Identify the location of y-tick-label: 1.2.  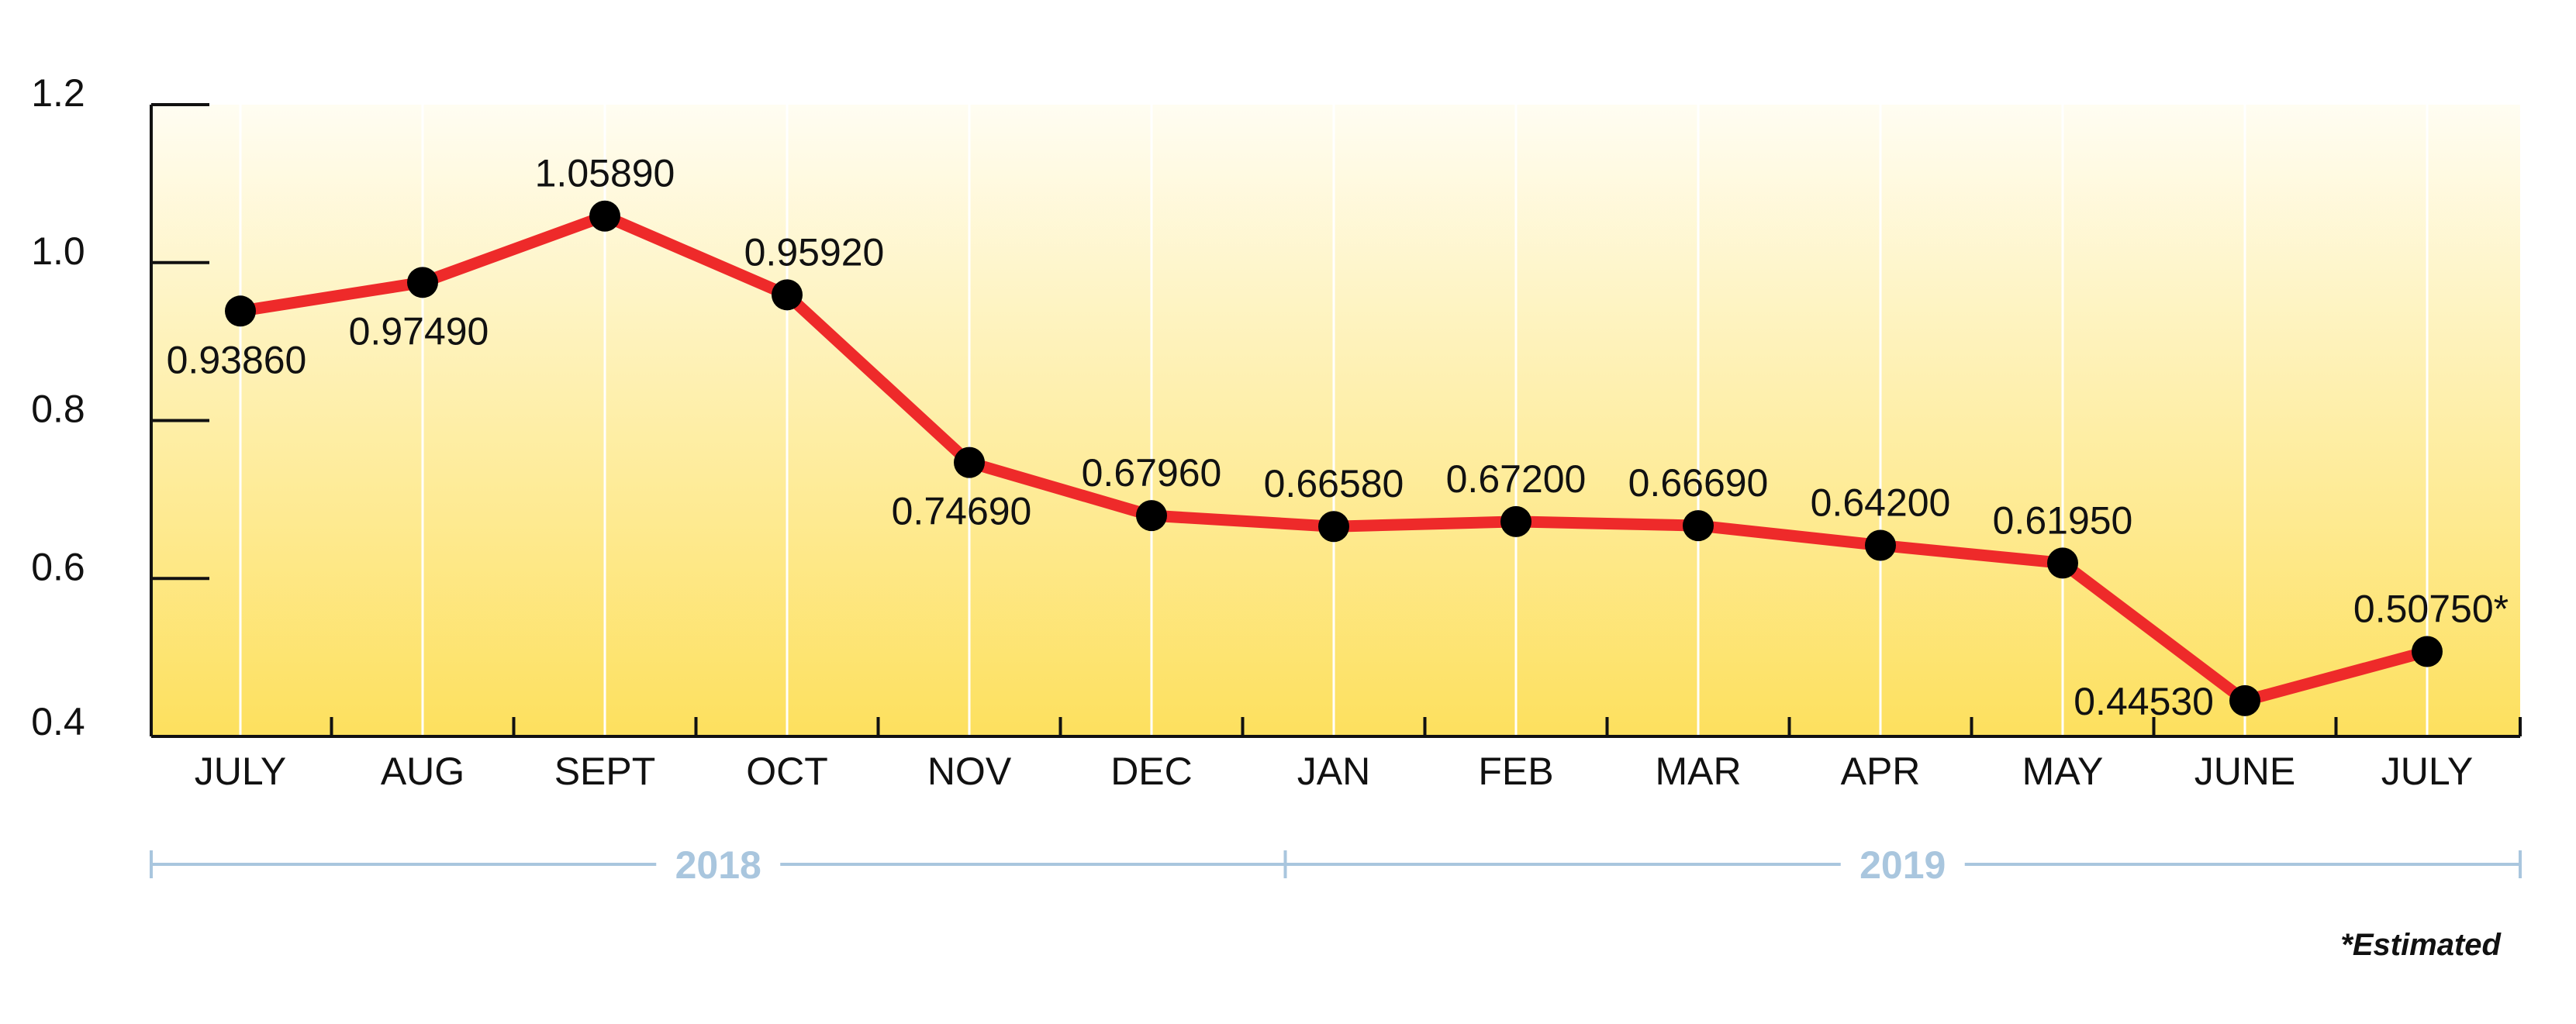
(58, 93).